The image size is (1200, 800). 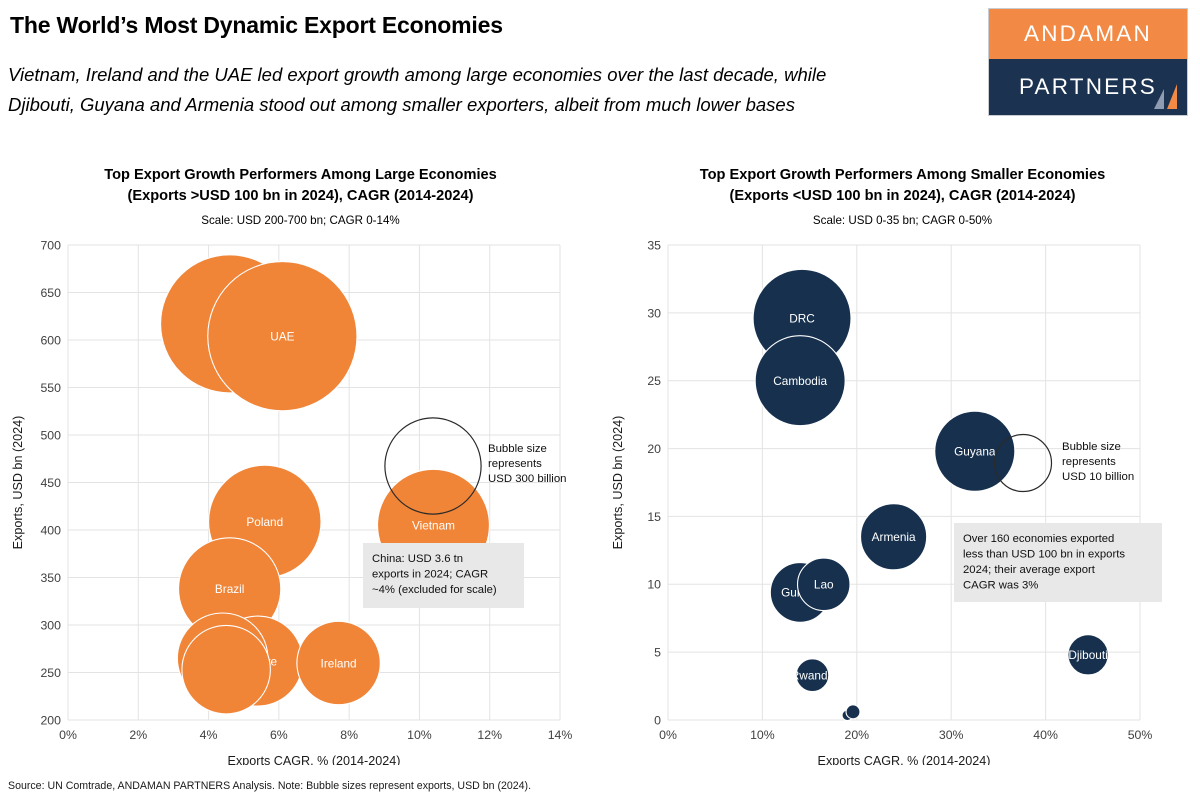 I want to click on y-axis-title: Exports, USD bn (2024), so click(x=618, y=483).